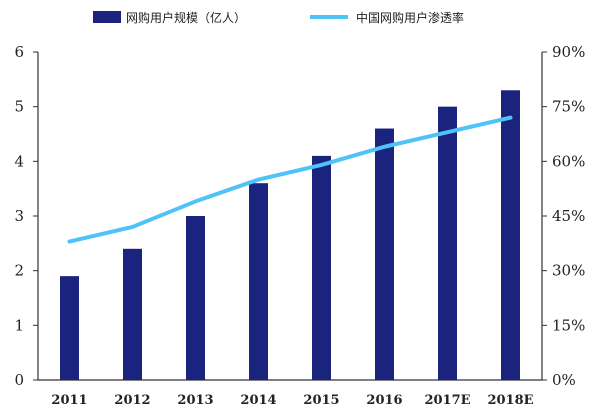 The width and height of the screenshot is (598, 413). What do you see at coordinates (447, 400) in the screenshot?
I see `x-tick-label: 2017E` at bounding box center [447, 400].